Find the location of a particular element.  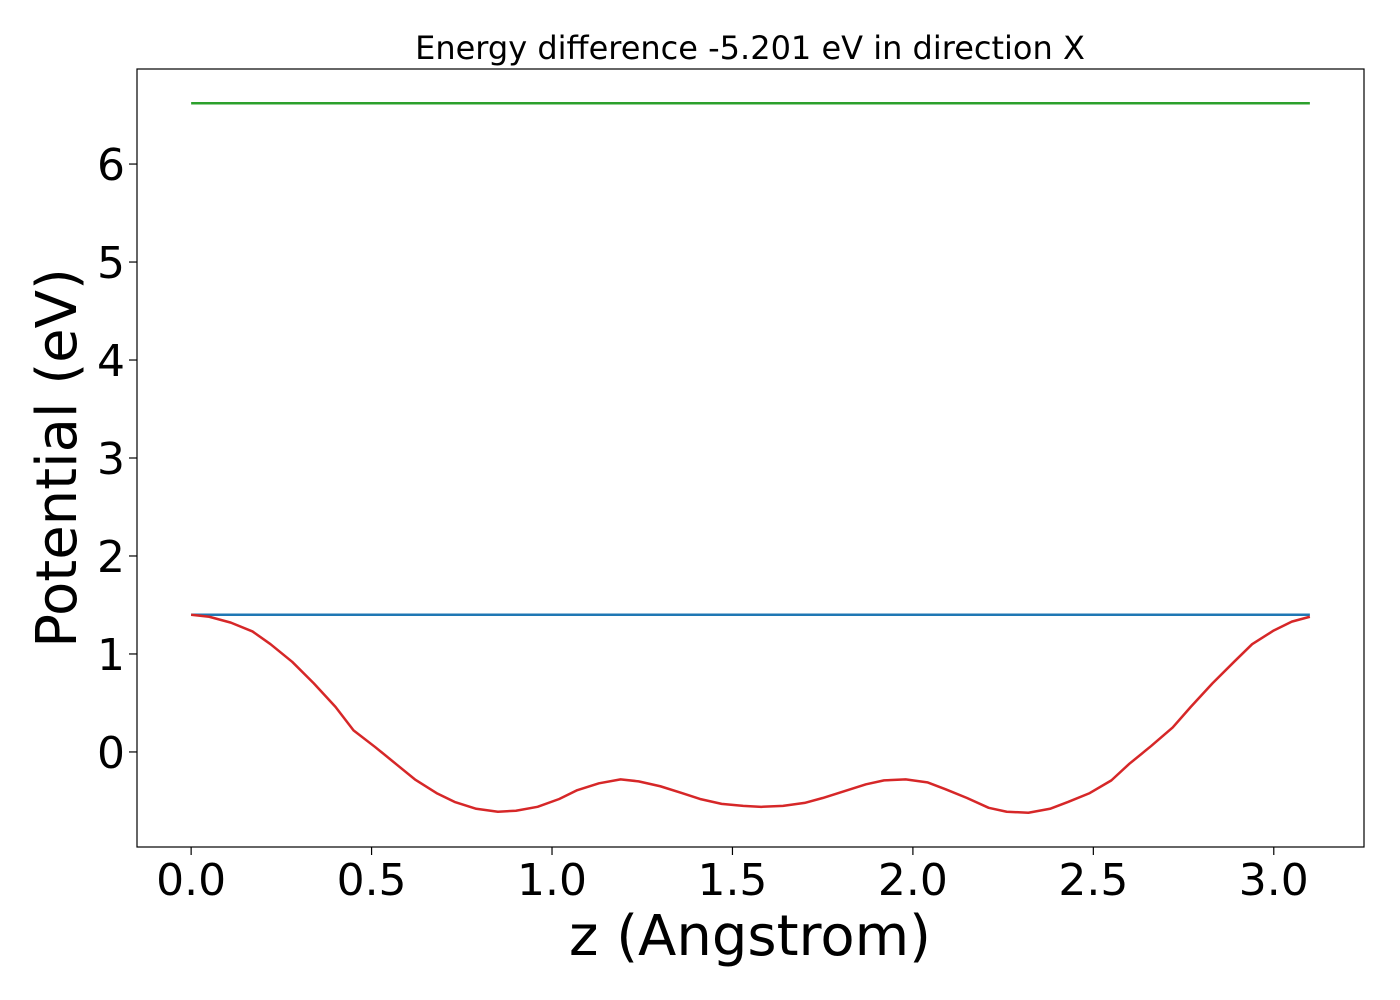

y-tick-label-5: 5 is located at coordinates (111, 263).